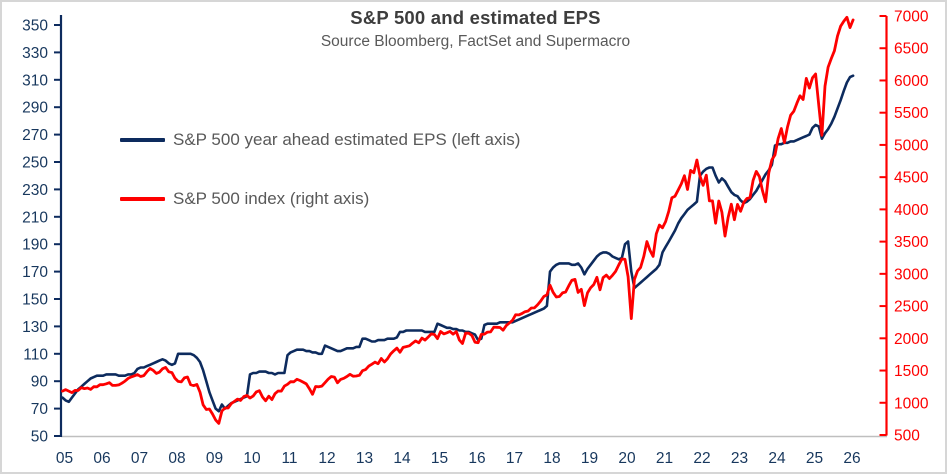  Describe the element at coordinates (214, 458) in the screenshot. I see `x-axis-tick-label: 09` at that location.